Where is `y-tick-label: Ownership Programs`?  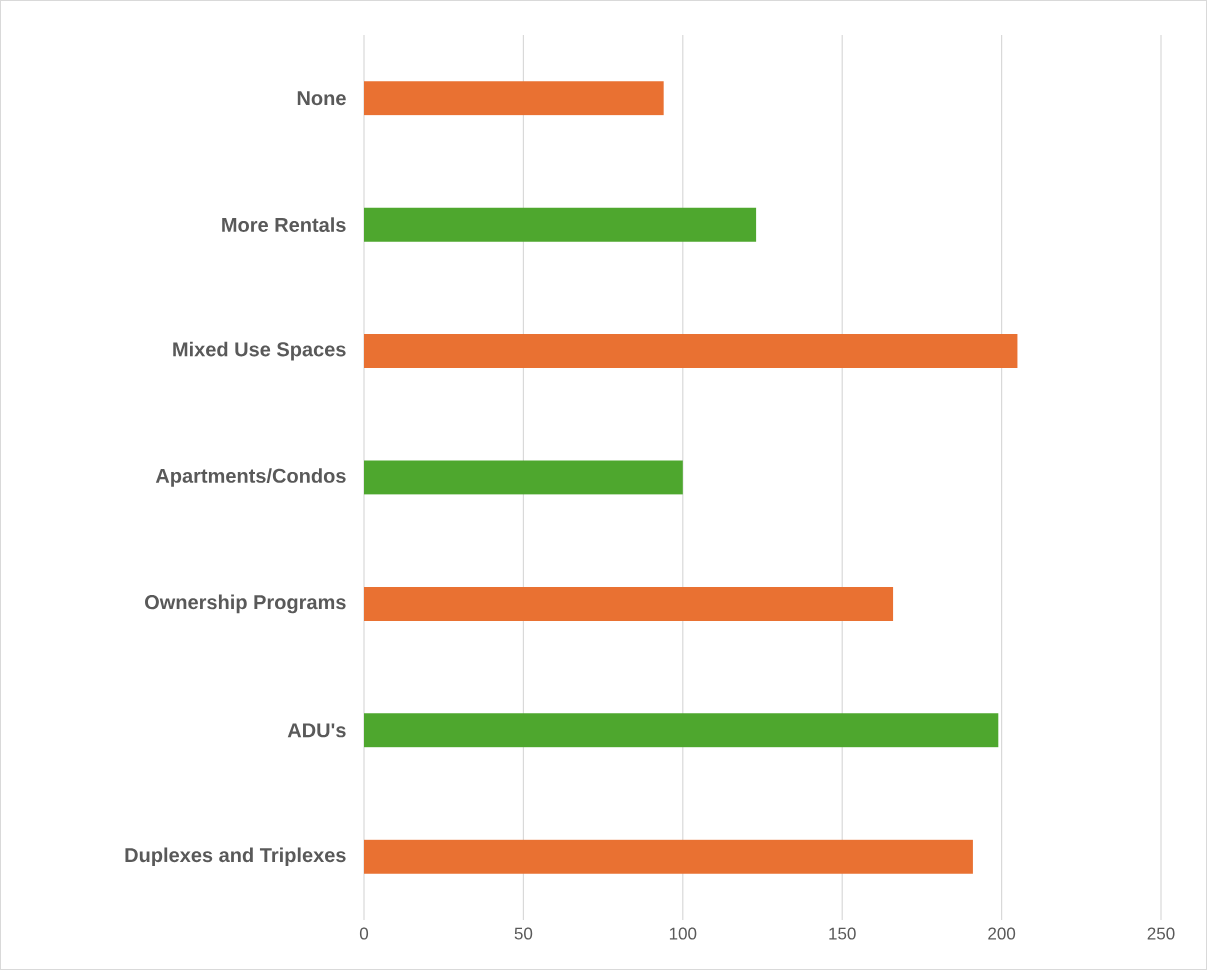
y-tick-label: Ownership Programs is located at coordinates (245, 604).